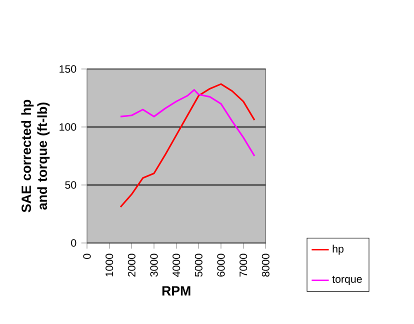  What do you see at coordinates (221, 265) in the screenshot?
I see `x-tick-label: 6000` at bounding box center [221, 265].